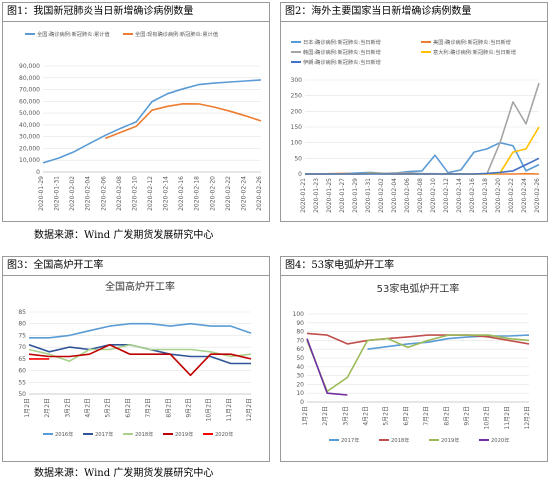  What do you see at coordinates (316, 195) in the screenshot?
I see `x-tick-label: 2020-01-23` at bounding box center [316, 195].